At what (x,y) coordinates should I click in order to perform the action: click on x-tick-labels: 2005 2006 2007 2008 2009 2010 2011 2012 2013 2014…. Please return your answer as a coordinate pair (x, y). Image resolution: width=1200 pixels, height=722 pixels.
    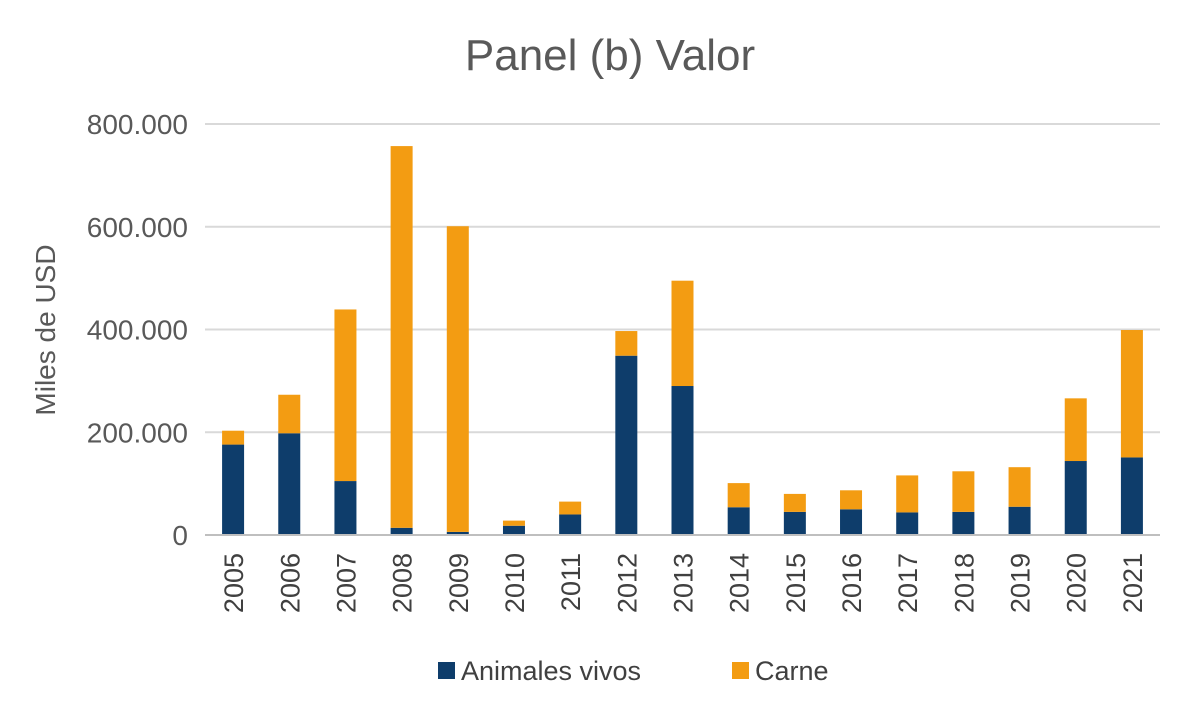
    Looking at the image, I should click on (683, 583).